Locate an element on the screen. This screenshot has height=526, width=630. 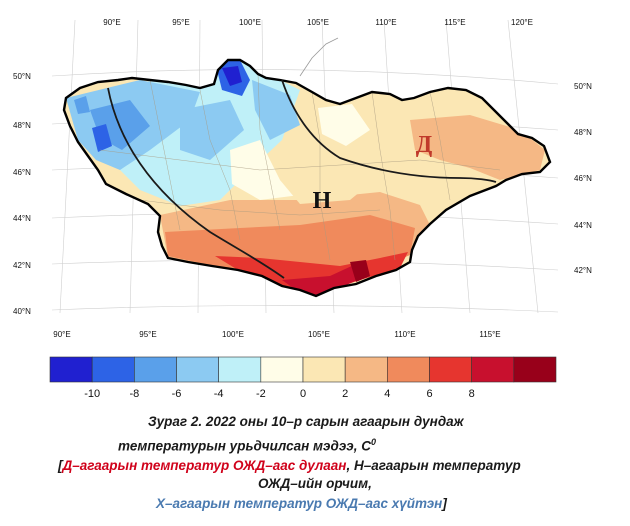
colorbar-label: -4 is located at coordinates (219, 394).